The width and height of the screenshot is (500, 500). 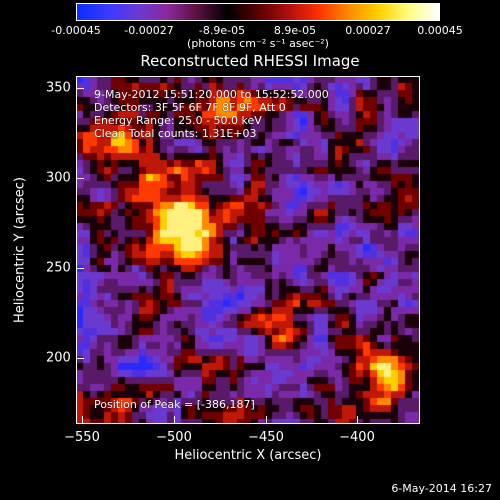 I want to click on y-tick-label: 300, so click(x=58, y=178).